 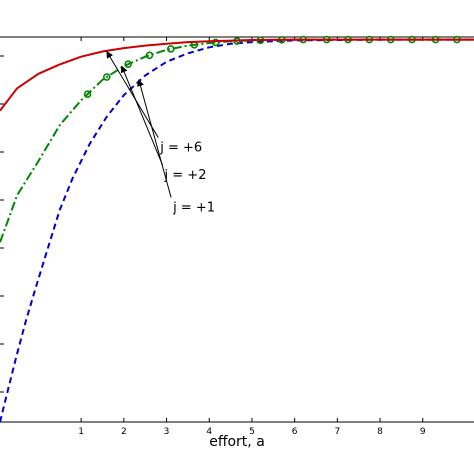 What do you see at coordinates (295, 432) in the screenshot?
I see `x-tick-label: 6` at bounding box center [295, 432].